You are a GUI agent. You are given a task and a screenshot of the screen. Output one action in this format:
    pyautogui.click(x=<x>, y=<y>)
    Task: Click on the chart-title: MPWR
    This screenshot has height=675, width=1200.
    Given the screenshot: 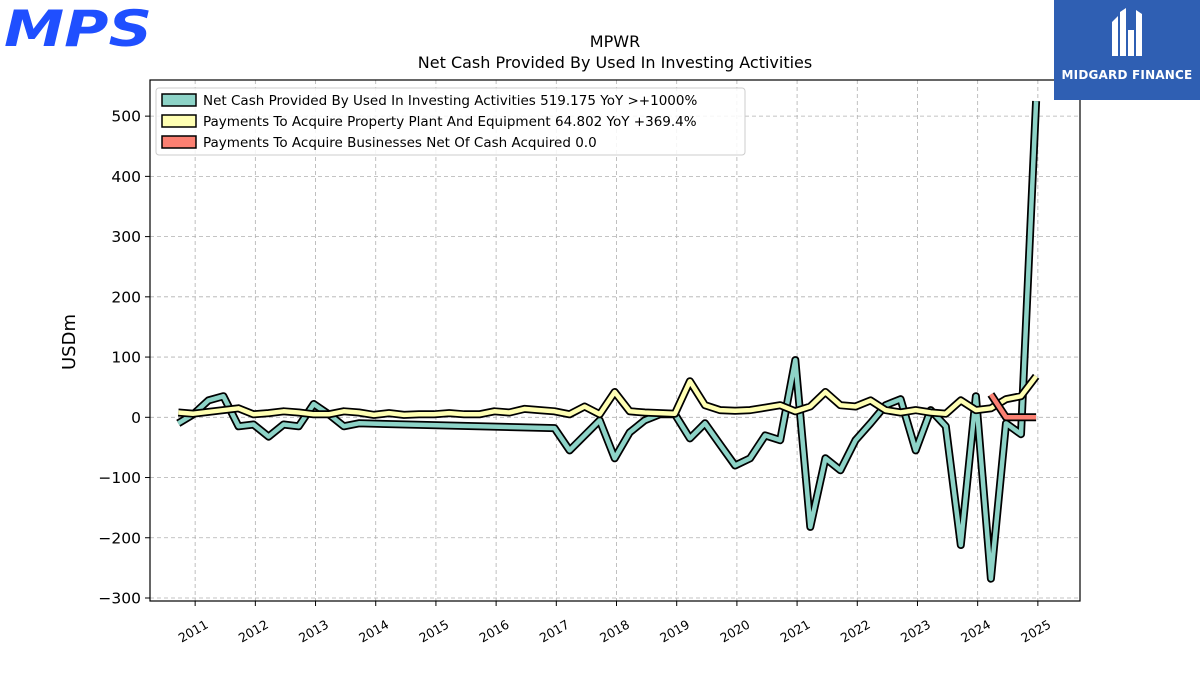 What is the action you would take?
    pyautogui.click(x=615, y=41)
    